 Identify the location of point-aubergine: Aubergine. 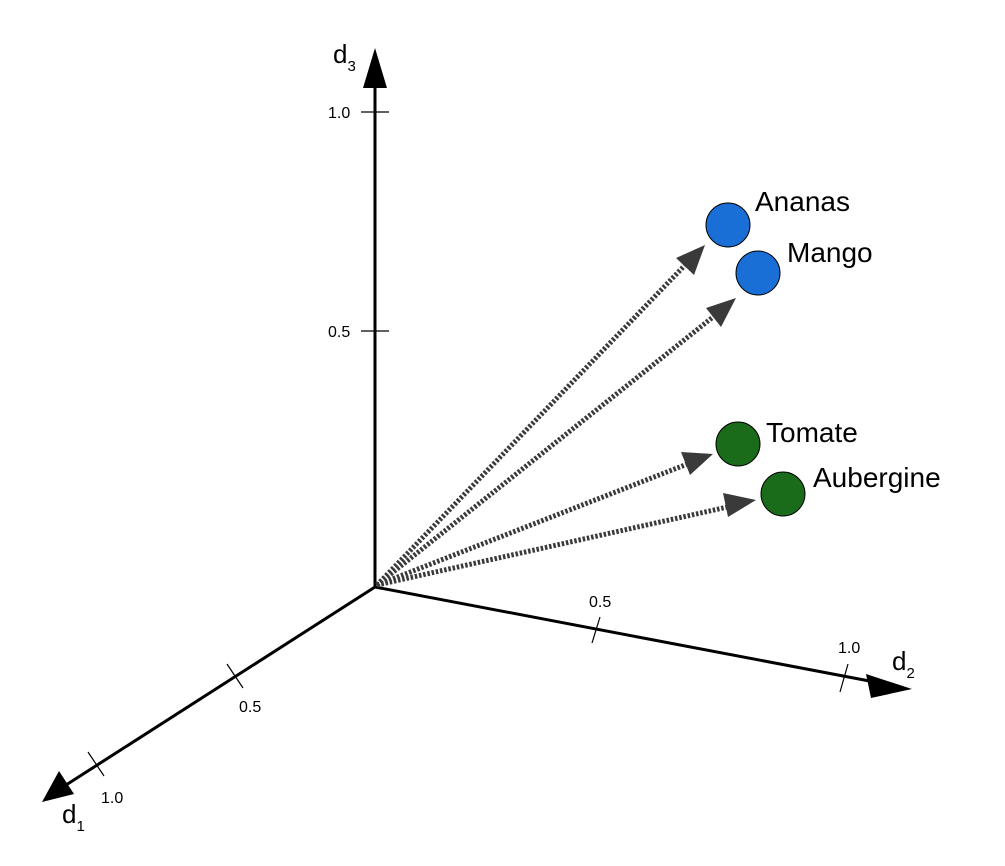
(850, 489).